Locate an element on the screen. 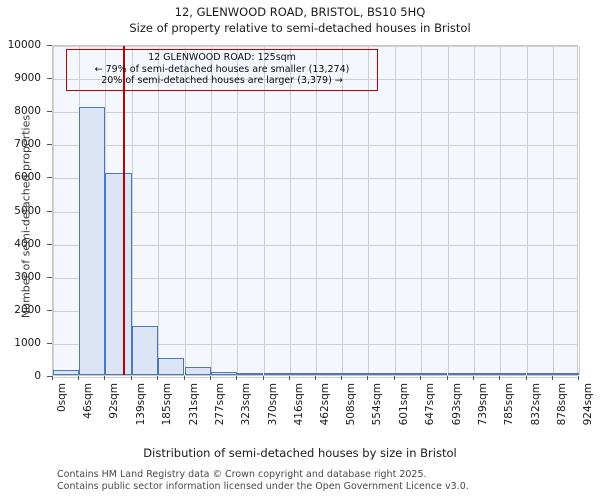 The height and width of the screenshot is (500, 600). y-tick-label: 1000 is located at coordinates (27, 342).